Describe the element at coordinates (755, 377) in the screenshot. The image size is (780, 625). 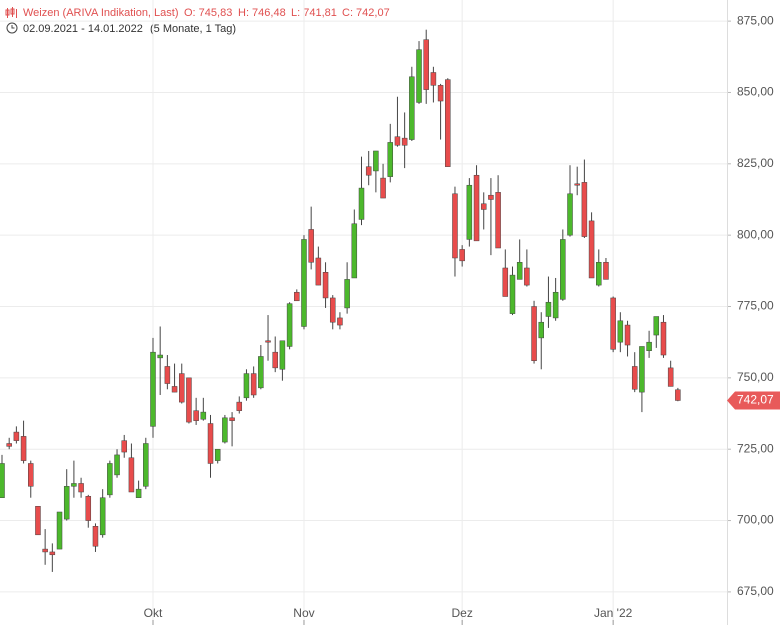
I see `y-tick-label: 750,00` at that location.